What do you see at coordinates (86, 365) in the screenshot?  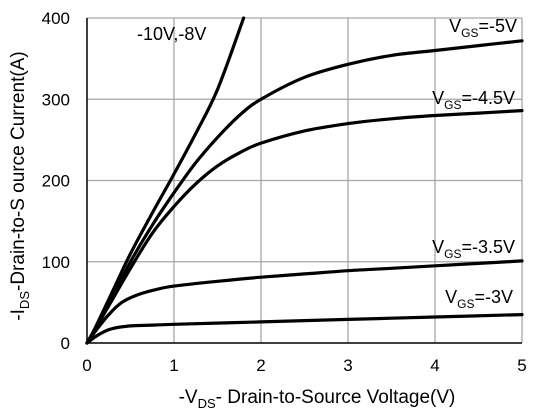 I see `x-tick-label: 0` at bounding box center [86, 365].